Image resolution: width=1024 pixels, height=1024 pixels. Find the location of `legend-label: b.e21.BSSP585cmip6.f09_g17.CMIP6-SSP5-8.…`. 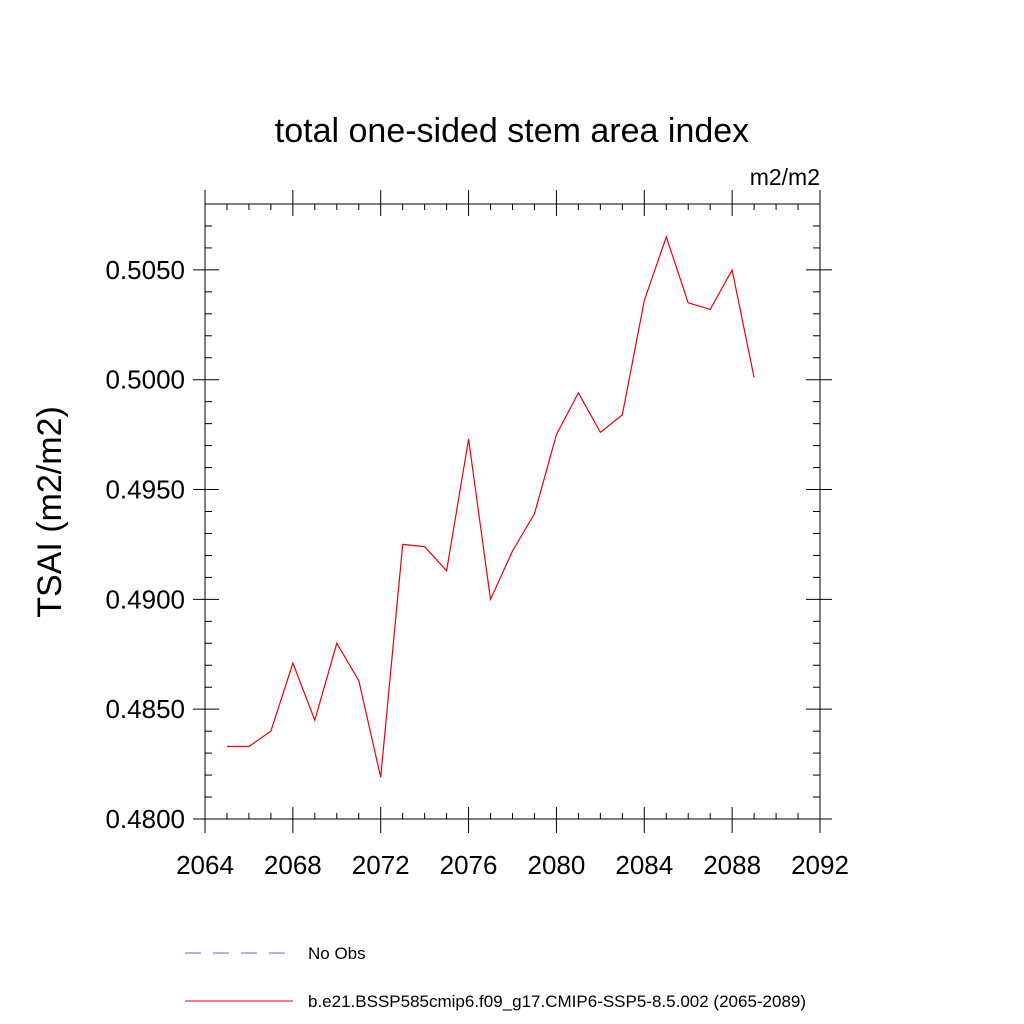

legend-label: b.e21.BSSP585cmip6.f09_g17.CMIP6-SSP5-8.… is located at coordinates (557, 1001).